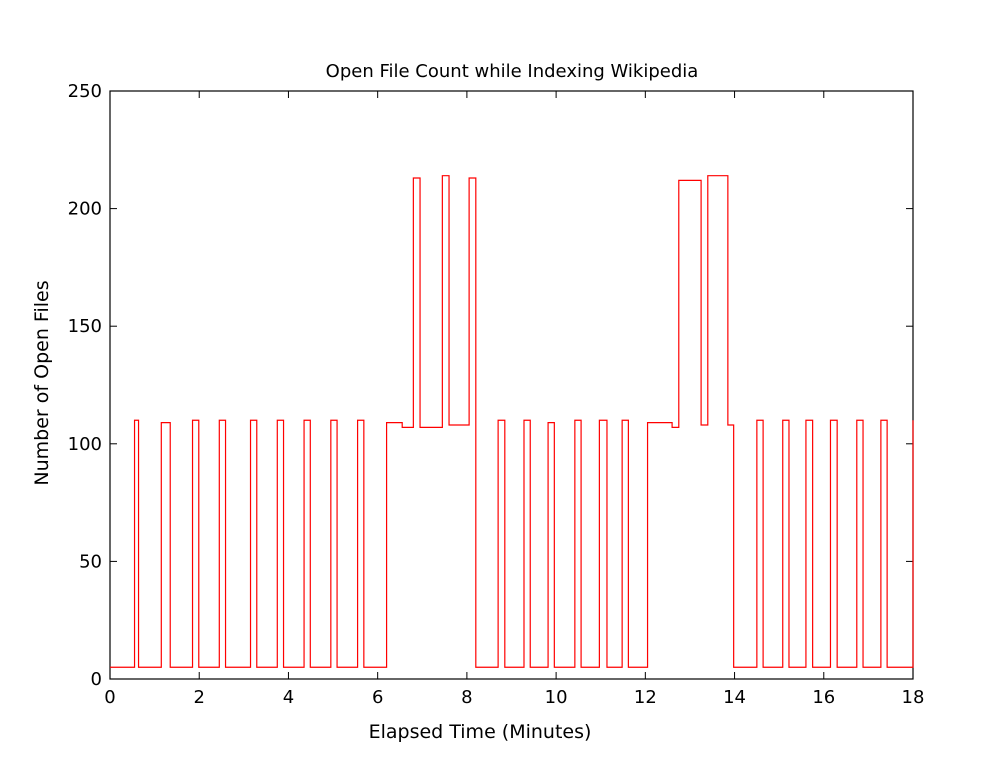 This screenshot has height=775, width=994. Describe the element at coordinates (556, 697) in the screenshot. I see `x-tick-label: 10` at that location.